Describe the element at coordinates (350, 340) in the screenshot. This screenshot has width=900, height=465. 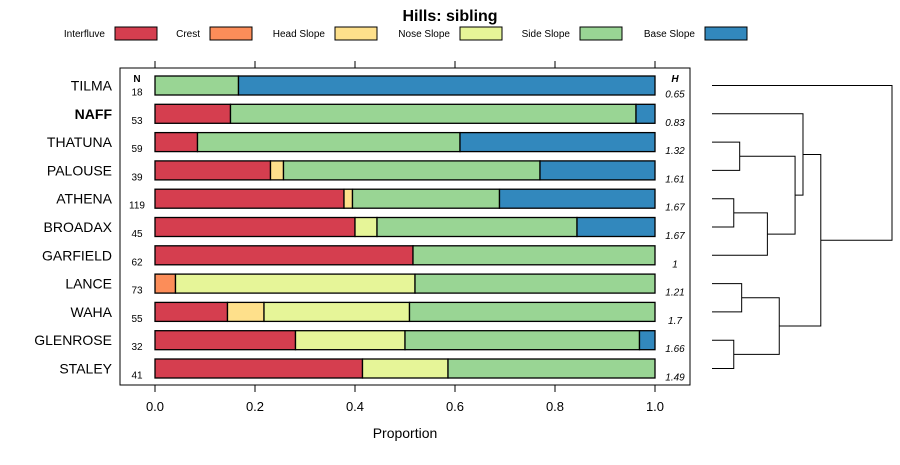
I see `bar-segment-glenrose-nose-slope` at that location.